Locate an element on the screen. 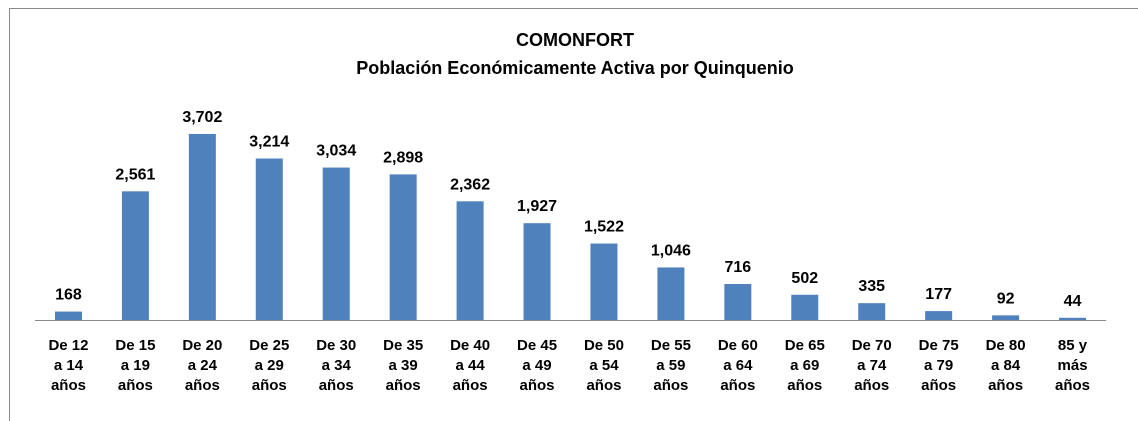  x-tick-label: 85 y más años is located at coordinates (1073, 365).